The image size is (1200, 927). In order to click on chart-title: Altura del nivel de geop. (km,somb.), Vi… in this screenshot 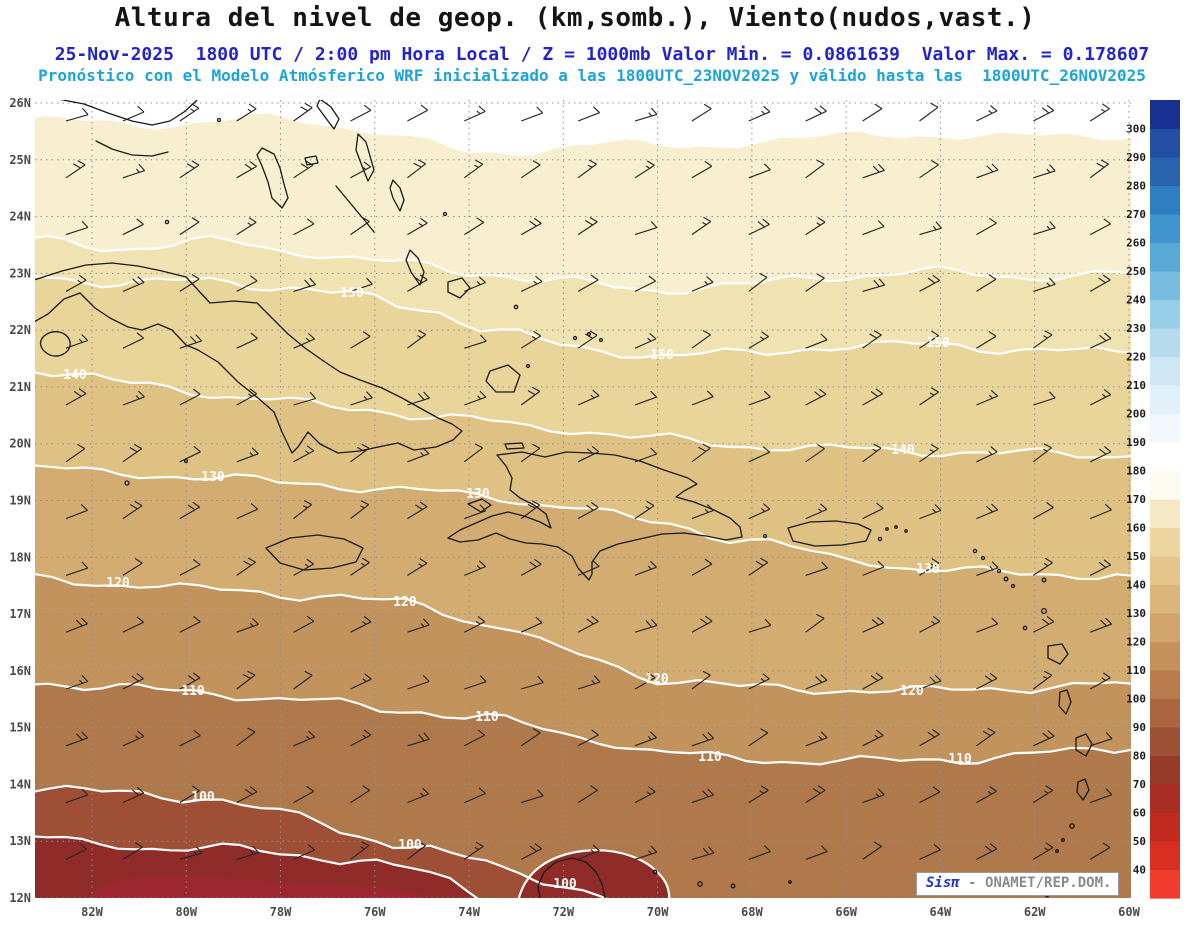, I will do `click(575, 18)`.